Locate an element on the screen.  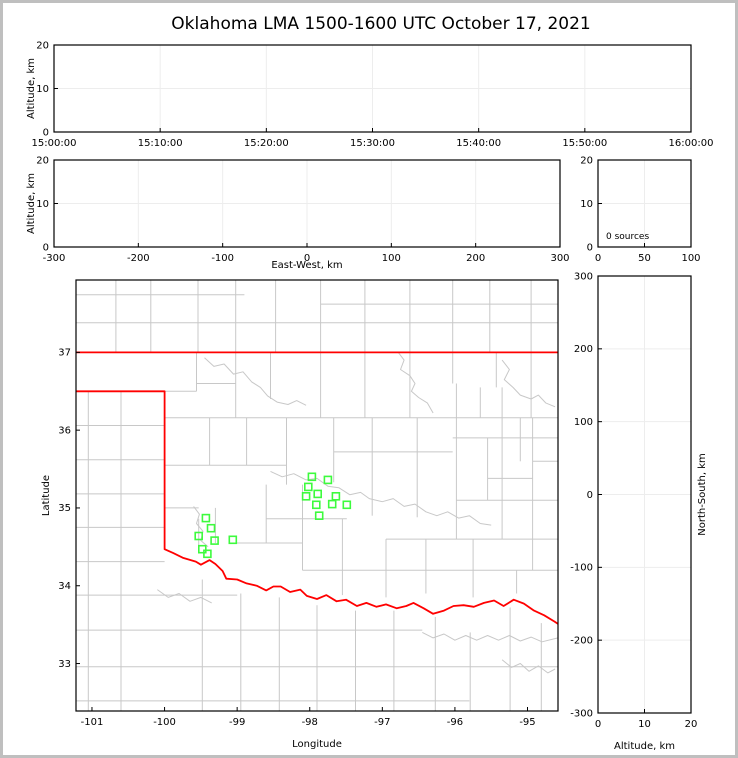
y-tick-label: -300 is located at coordinates (581, 713).